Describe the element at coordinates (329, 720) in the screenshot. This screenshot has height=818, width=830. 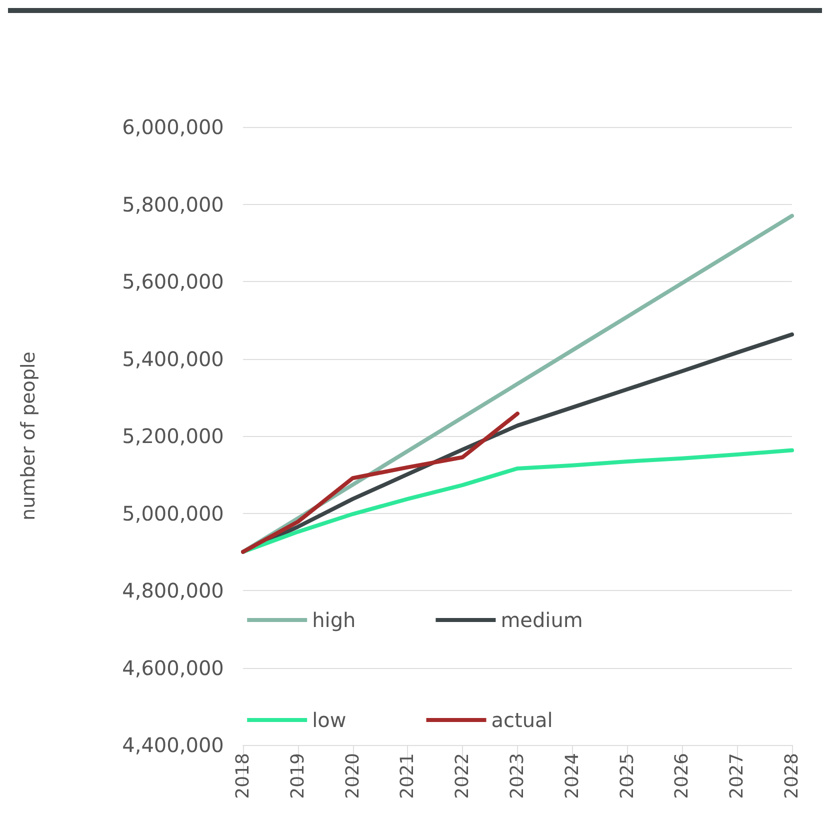
I see `legend-label: low` at that location.